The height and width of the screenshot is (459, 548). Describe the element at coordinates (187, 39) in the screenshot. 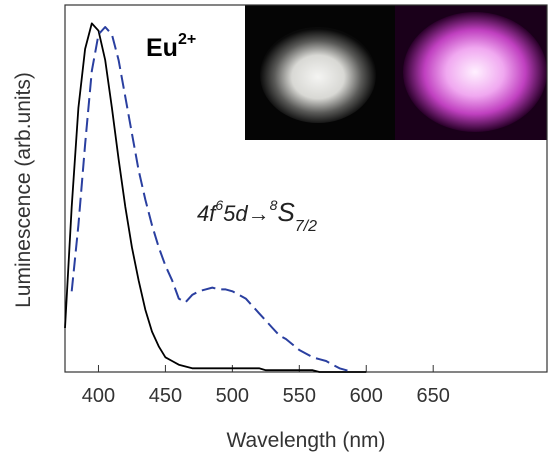

I see `ion-charge: 2+` at that location.